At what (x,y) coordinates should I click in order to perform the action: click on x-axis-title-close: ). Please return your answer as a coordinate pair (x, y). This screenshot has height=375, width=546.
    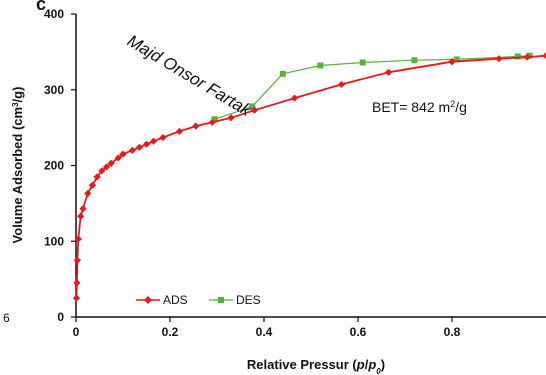
    Looking at the image, I should click on (383, 364).